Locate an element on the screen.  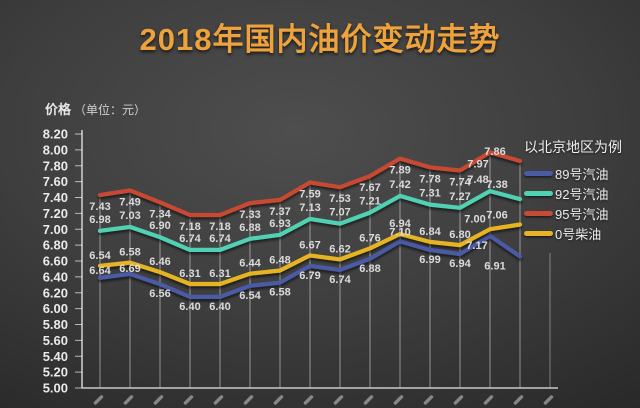
data-label-89-gasoline: 7.17 is located at coordinates (476, 246).